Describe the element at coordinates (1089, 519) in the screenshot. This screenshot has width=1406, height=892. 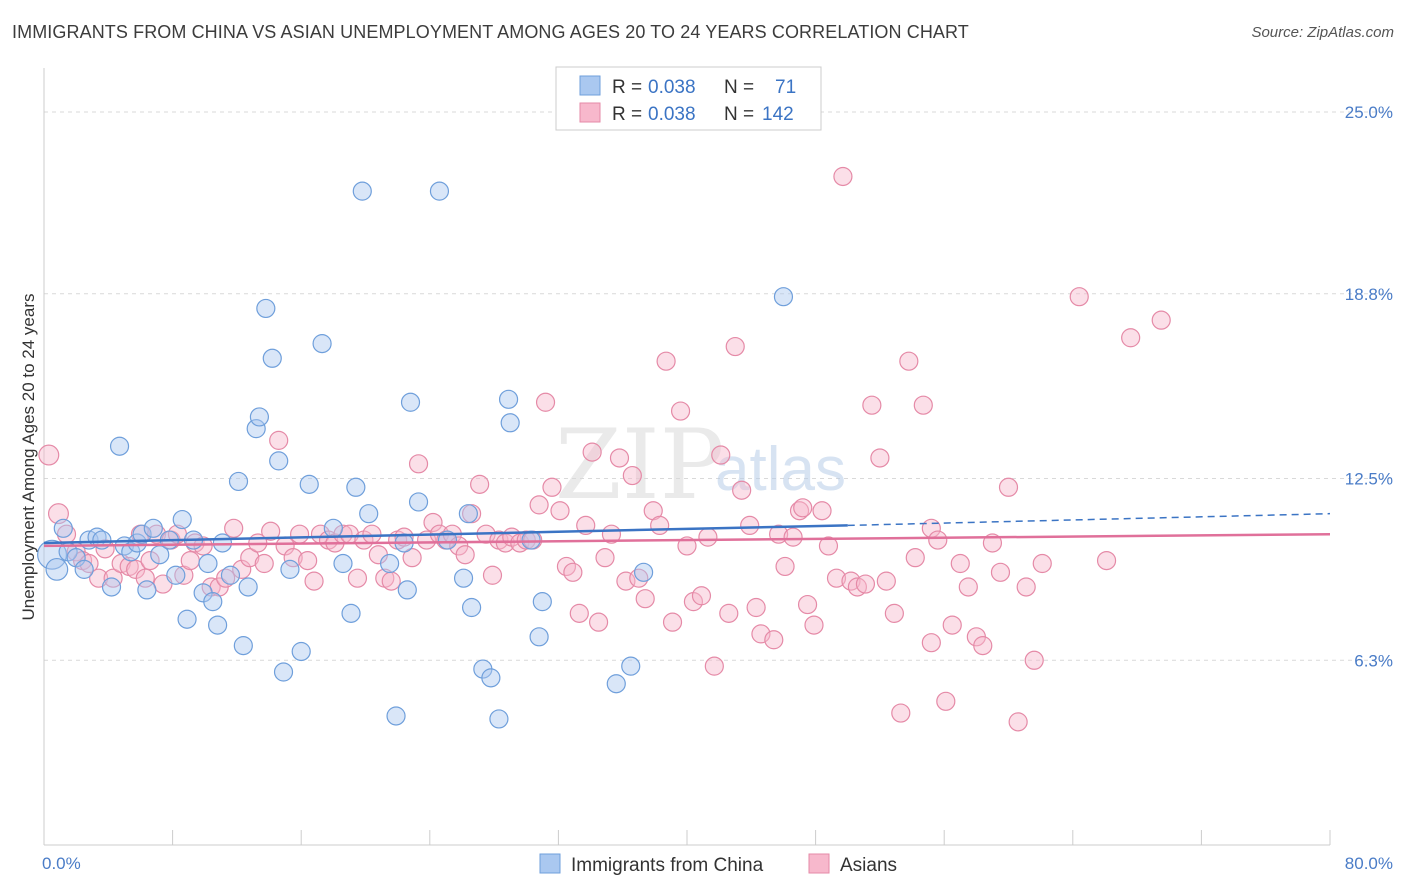
I see `china-trend-extension` at that location.